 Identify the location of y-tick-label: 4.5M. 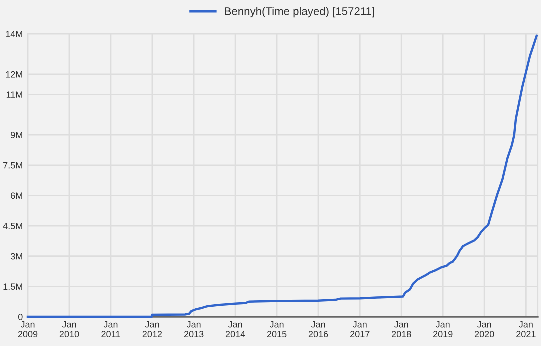
(12, 226).